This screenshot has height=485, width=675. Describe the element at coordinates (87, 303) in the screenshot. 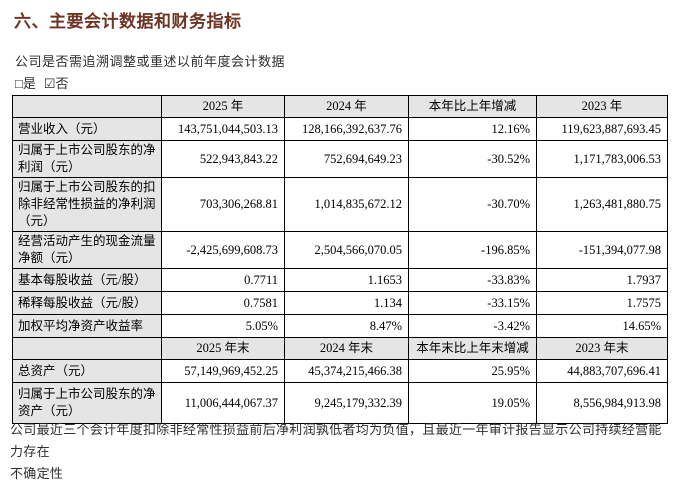

I see `row-label: 稀释每股收益（元/股）` at that location.